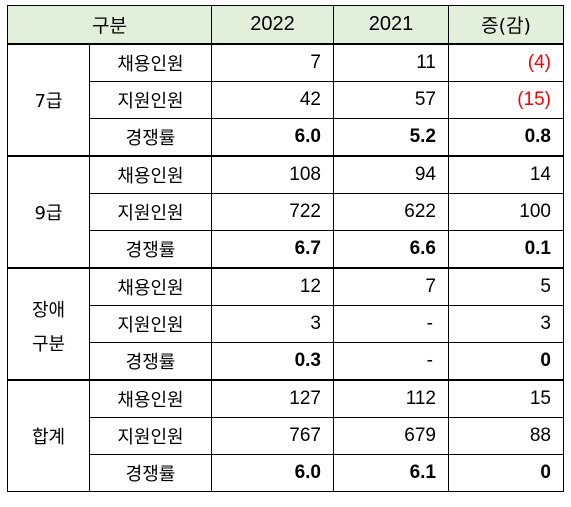 This screenshot has width=571, height=507. What do you see at coordinates (391, 473) in the screenshot?
I see `cell-2021: 6.1` at bounding box center [391, 473].